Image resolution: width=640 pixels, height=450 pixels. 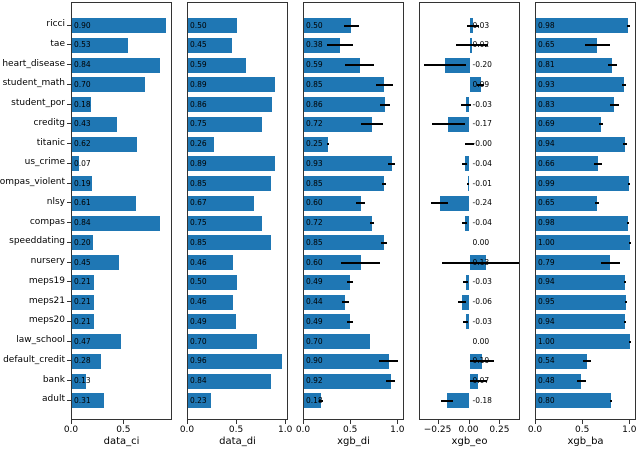 What do you see at coordinates (121, 441) in the screenshot?
I see `x-axis-label: data_ci` at bounding box center [121, 441].